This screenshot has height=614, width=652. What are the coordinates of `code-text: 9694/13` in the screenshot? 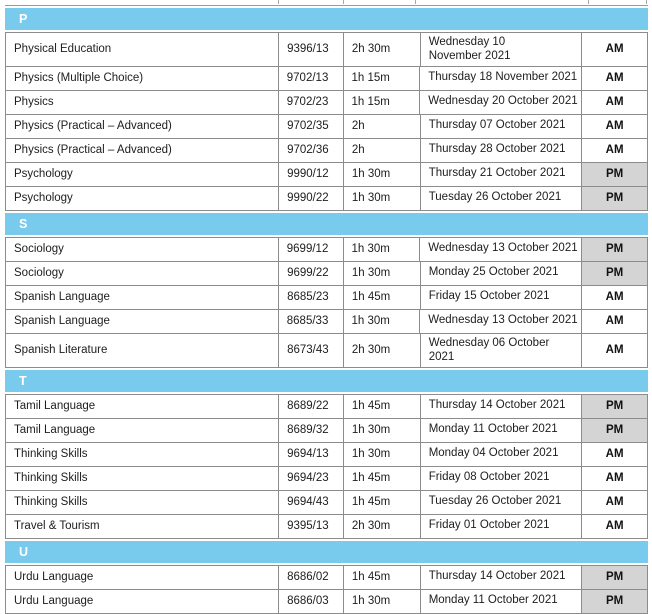 It's located at (308, 454).